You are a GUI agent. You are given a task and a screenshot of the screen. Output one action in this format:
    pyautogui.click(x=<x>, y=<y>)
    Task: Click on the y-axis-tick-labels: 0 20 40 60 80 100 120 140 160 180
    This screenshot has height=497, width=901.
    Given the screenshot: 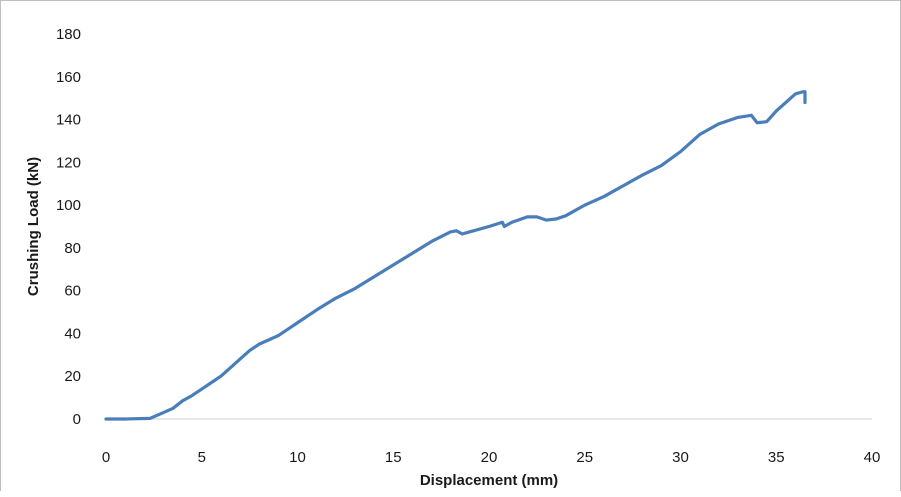 What is the action you would take?
    pyautogui.click(x=68, y=227)
    